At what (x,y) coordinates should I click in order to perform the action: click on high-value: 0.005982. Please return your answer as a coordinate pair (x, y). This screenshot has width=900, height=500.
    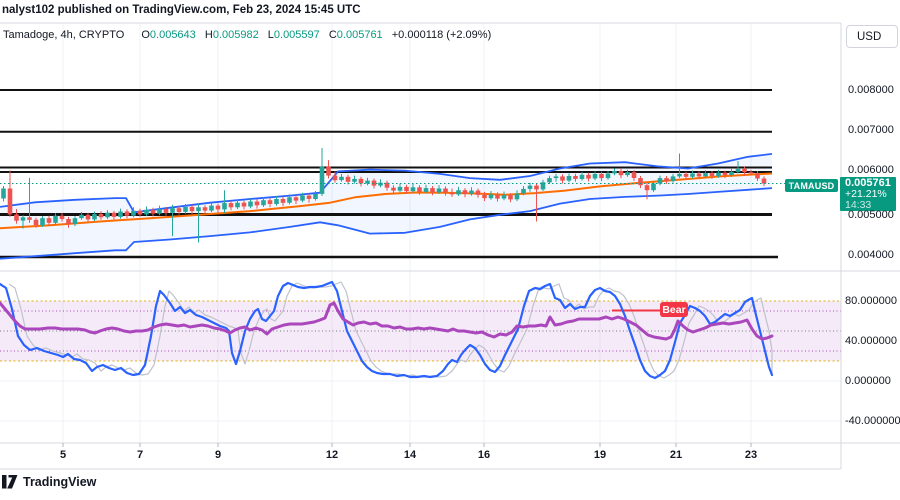
    Looking at the image, I should click on (235, 35).